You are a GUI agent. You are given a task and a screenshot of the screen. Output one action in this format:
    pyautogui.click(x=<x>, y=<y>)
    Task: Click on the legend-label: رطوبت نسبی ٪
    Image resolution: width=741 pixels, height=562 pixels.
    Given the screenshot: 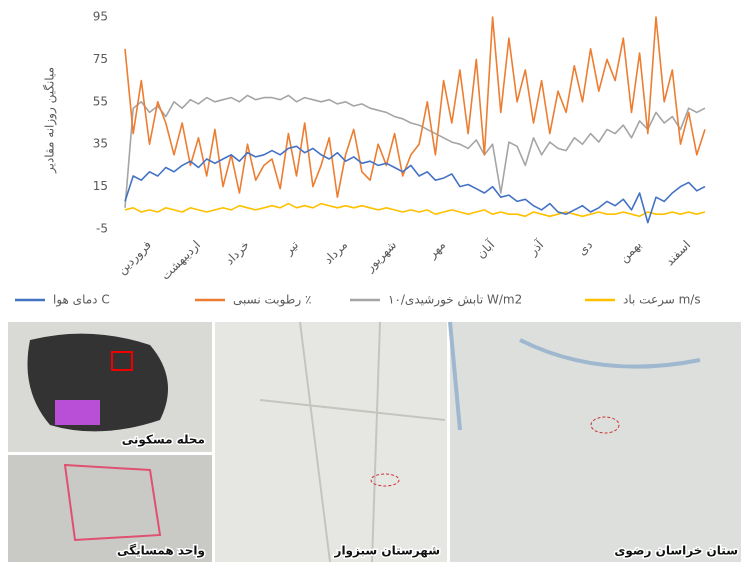 What is the action you would take?
    pyautogui.click(x=272, y=300)
    